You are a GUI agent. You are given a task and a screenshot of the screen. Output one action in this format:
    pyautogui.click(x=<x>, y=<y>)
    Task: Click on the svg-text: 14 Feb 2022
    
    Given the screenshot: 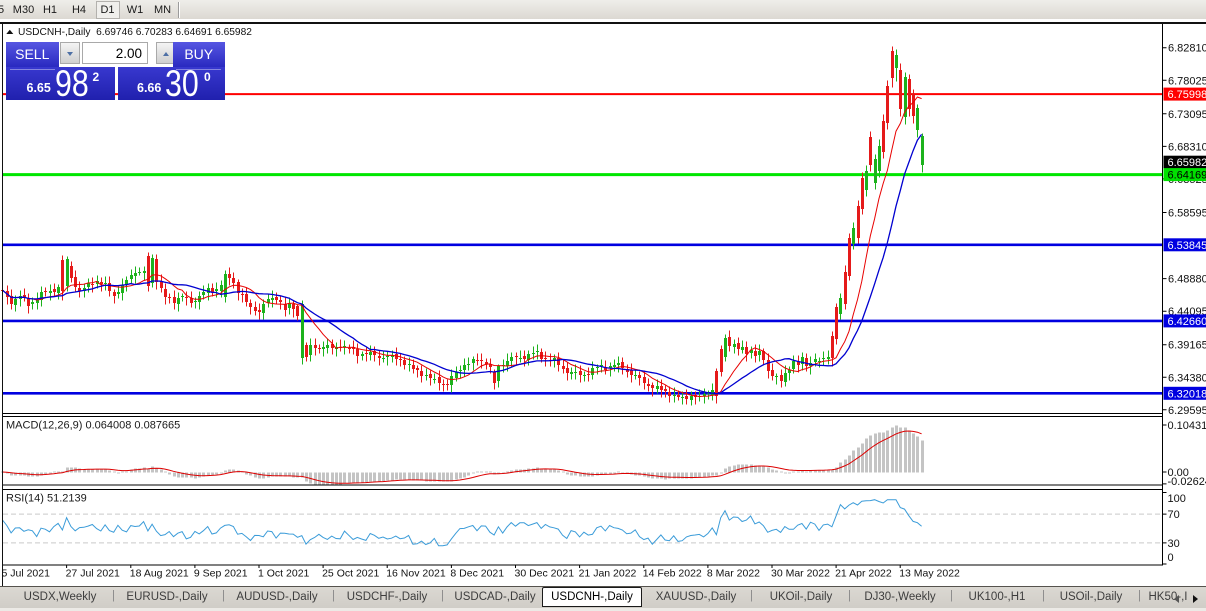 What is the action you would take?
    pyautogui.click(x=672, y=574)
    